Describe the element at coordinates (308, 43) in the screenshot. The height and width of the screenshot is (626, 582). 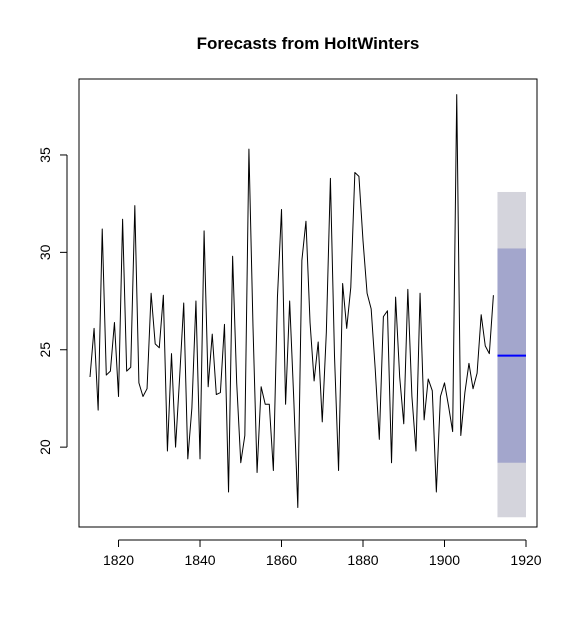
I see `chart-title: Forecasts from HoltWinters` at that location.